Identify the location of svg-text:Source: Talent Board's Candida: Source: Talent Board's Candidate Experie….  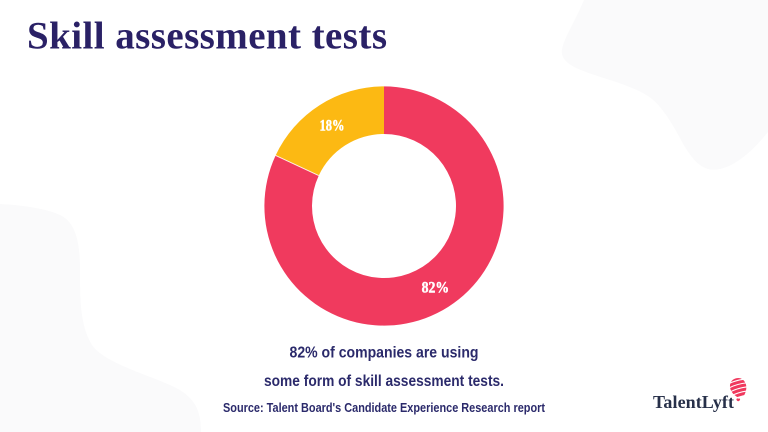
(384, 407).